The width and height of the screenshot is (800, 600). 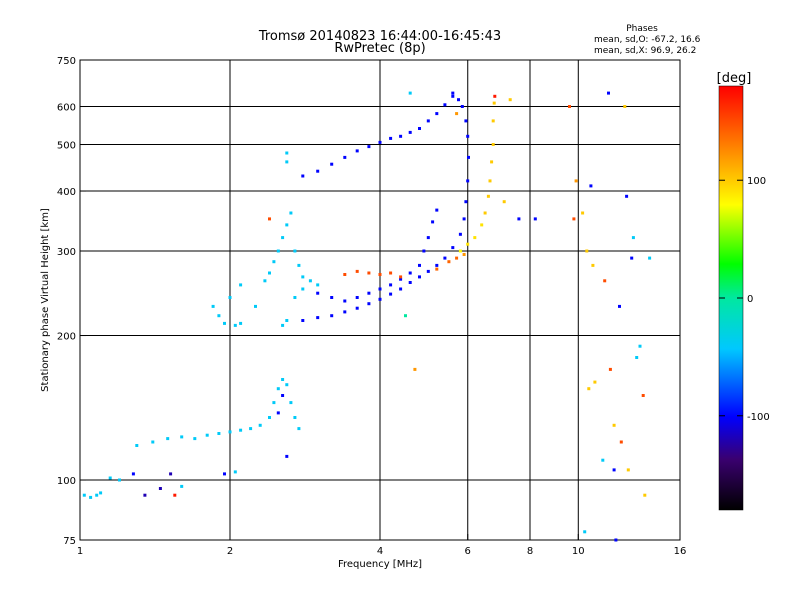 I want to click on y-tick-label: 100, so click(x=66, y=481).